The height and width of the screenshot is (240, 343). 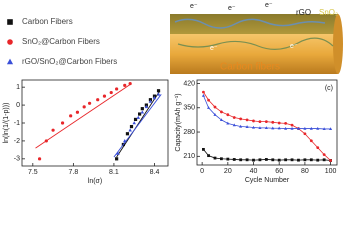 I want to click on y-tick-label: 280, so click(x=189, y=132).